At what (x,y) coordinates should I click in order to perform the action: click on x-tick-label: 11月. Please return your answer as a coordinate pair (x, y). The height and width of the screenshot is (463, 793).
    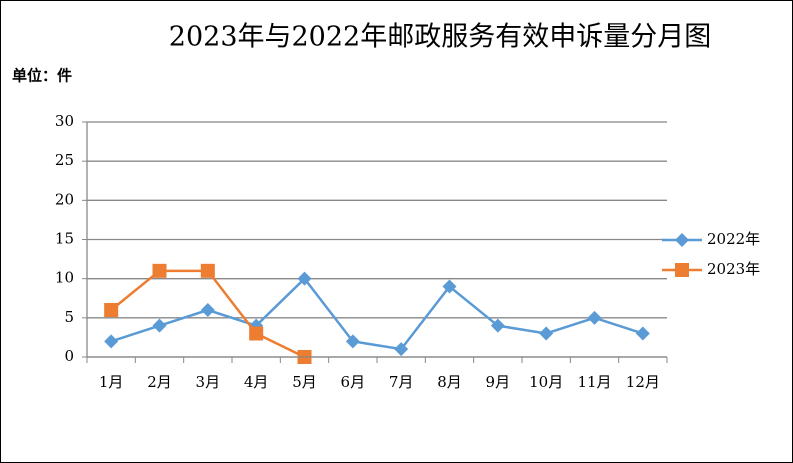
    Looking at the image, I should click on (594, 382).